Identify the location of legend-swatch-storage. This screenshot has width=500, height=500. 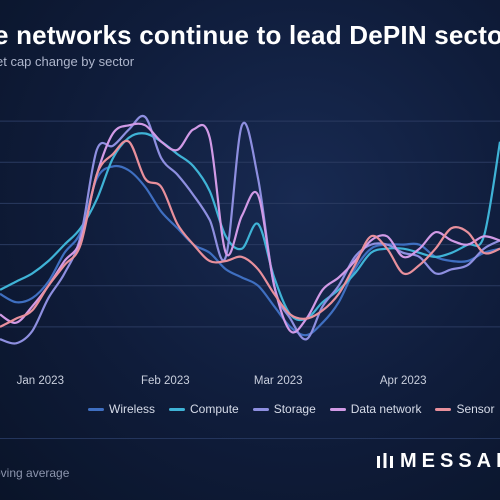
(260, 409).